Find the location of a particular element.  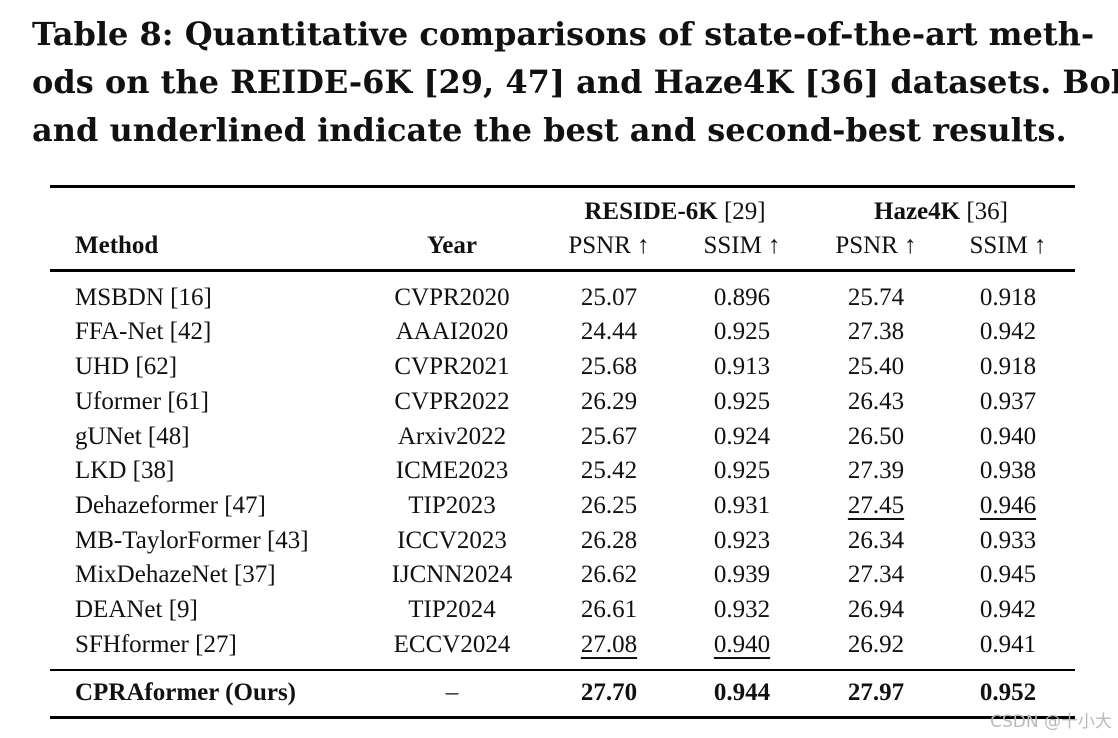

header-psnr-haze4k: PSNR ↑ is located at coordinates (876, 245).